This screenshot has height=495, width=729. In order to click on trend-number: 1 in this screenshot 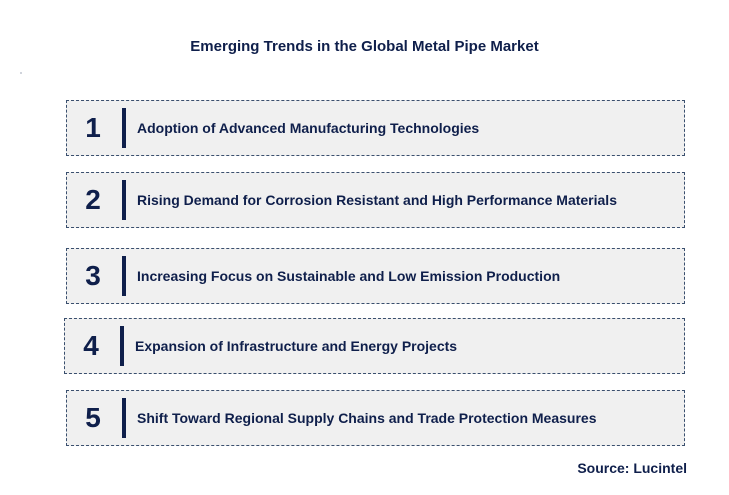, I will do `click(93, 127)`.